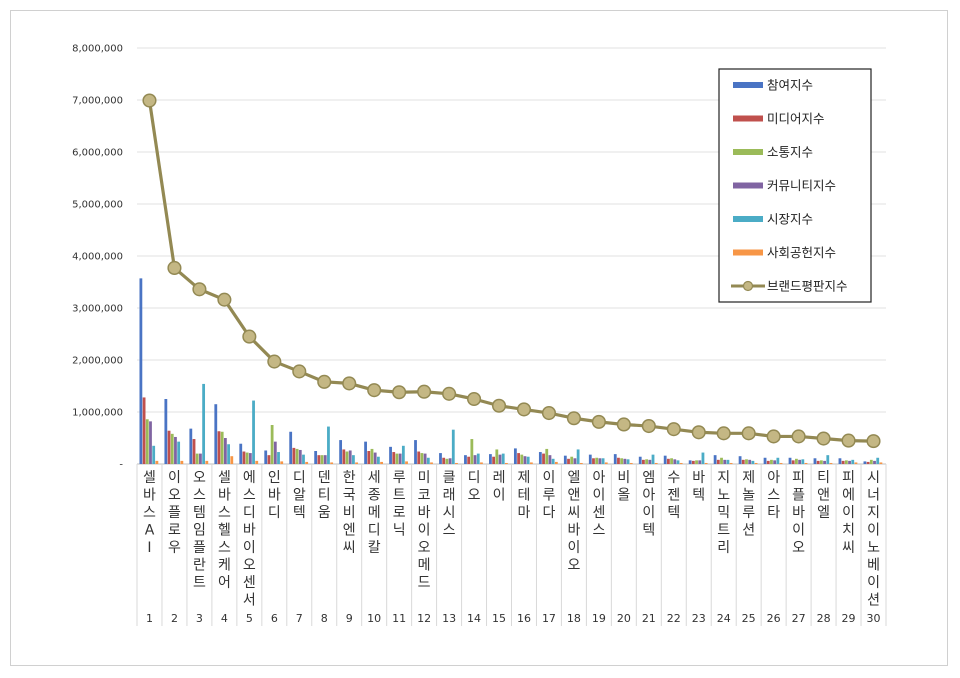 This screenshot has width=960, height=678. What do you see at coordinates (399, 618) in the screenshot?
I see `x-rank-label: 11` at bounding box center [399, 618].